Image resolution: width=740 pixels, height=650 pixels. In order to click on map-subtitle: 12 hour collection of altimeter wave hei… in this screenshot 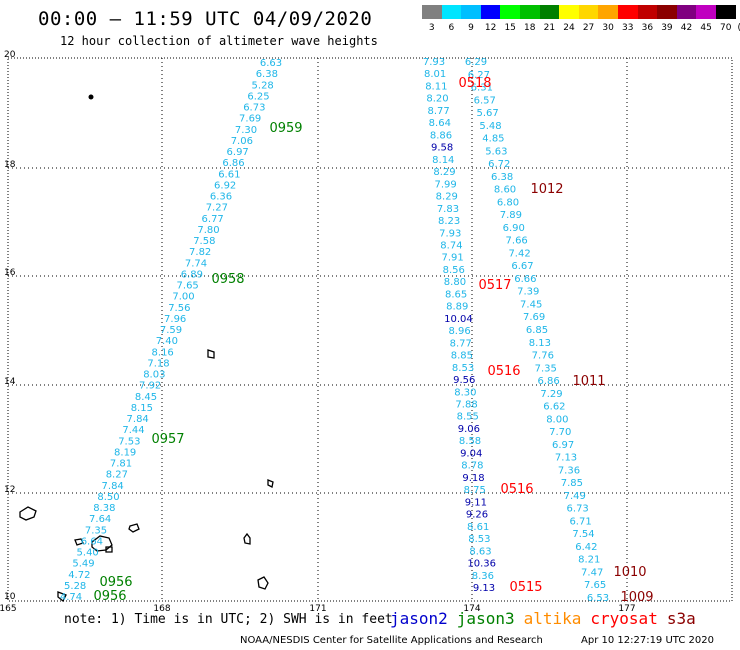, I will do `click(219, 41)`.